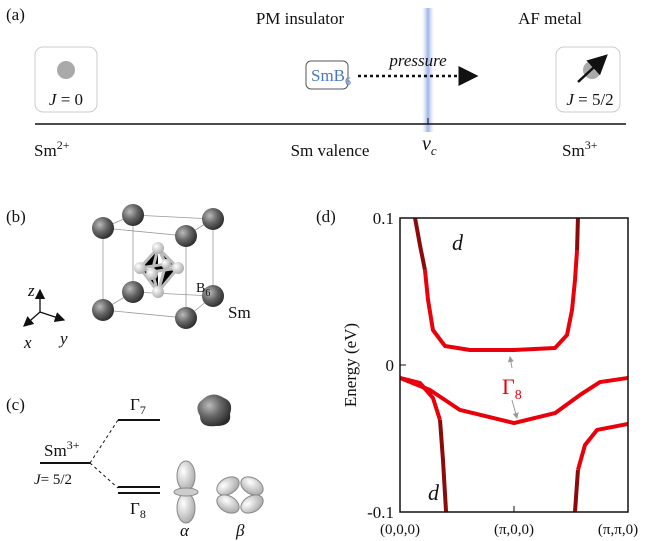 The height and width of the screenshot is (541, 648). I want to click on x-tick-label: (π,0,0), so click(514, 530).